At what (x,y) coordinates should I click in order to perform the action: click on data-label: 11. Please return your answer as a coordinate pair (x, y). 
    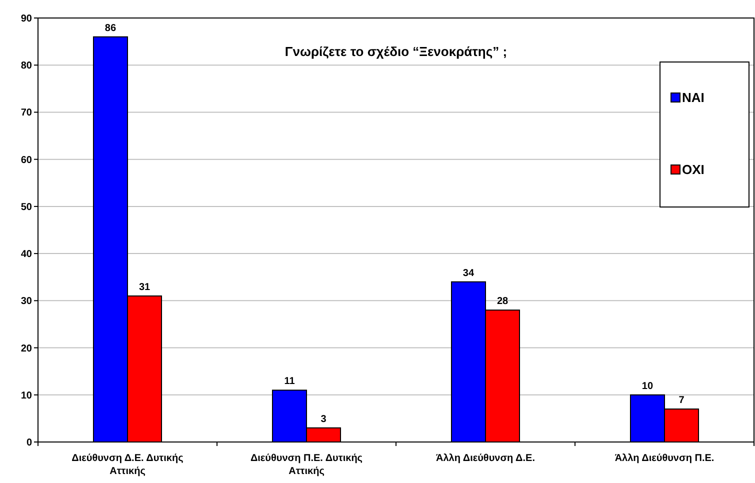
    Looking at the image, I should click on (290, 382).